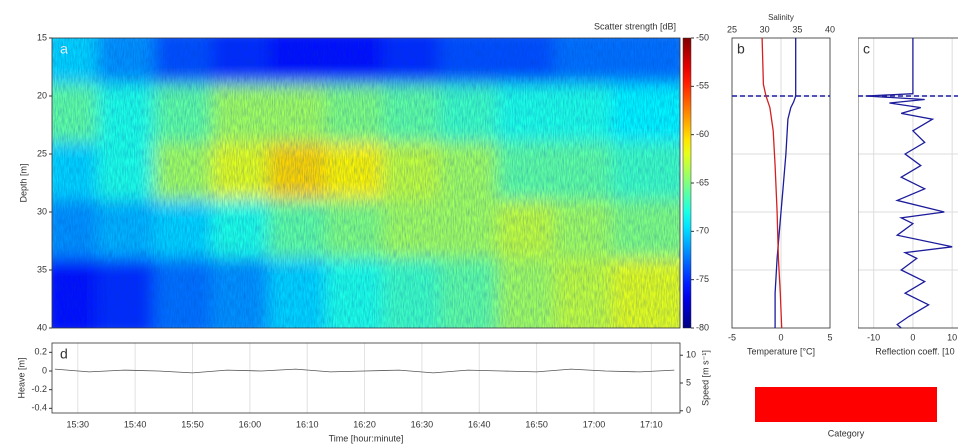  I want to click on colorbar-tick-label: -75, so click(702, 279).